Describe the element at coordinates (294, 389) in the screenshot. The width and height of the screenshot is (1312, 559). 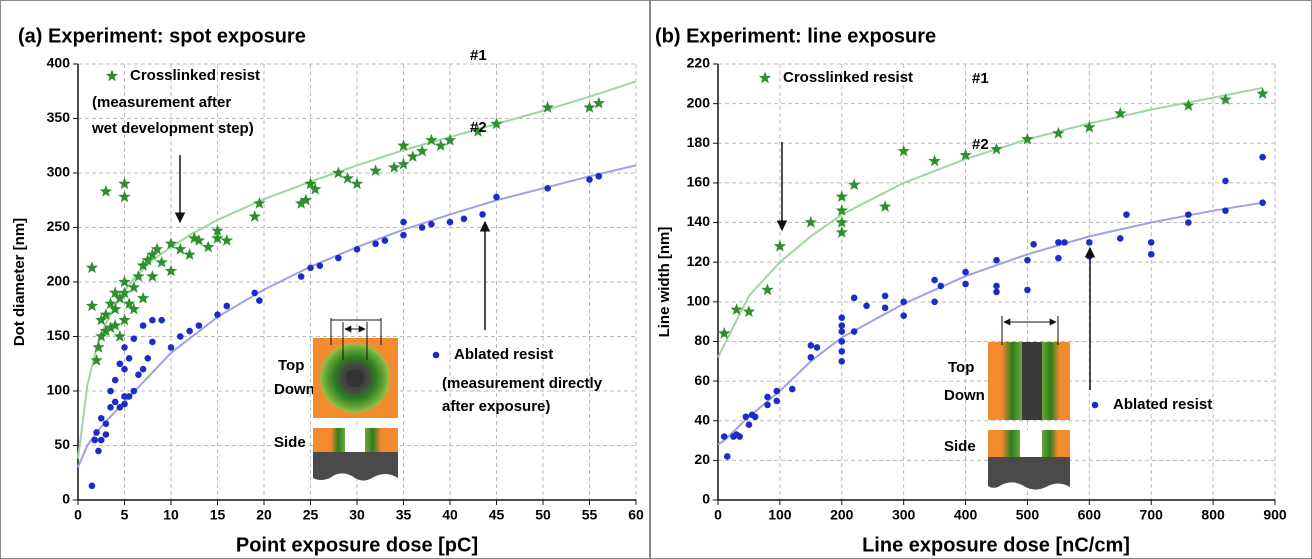
I see `annotation: Down` at that location.